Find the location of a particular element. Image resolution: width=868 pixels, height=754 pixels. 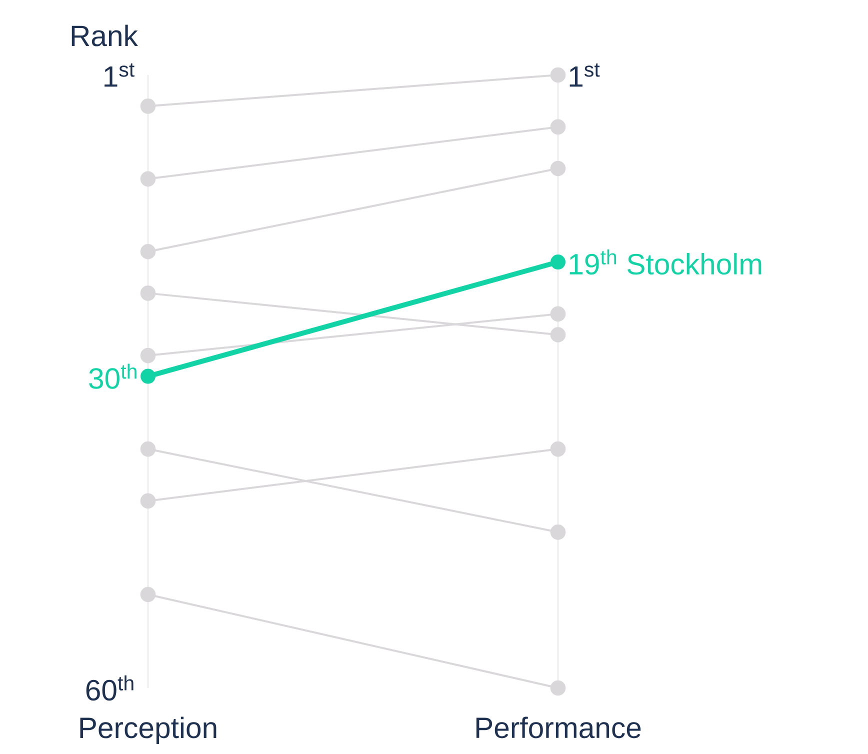

annotation: 19$^{th}$ Stockholm is located at coordinates (666, 262).